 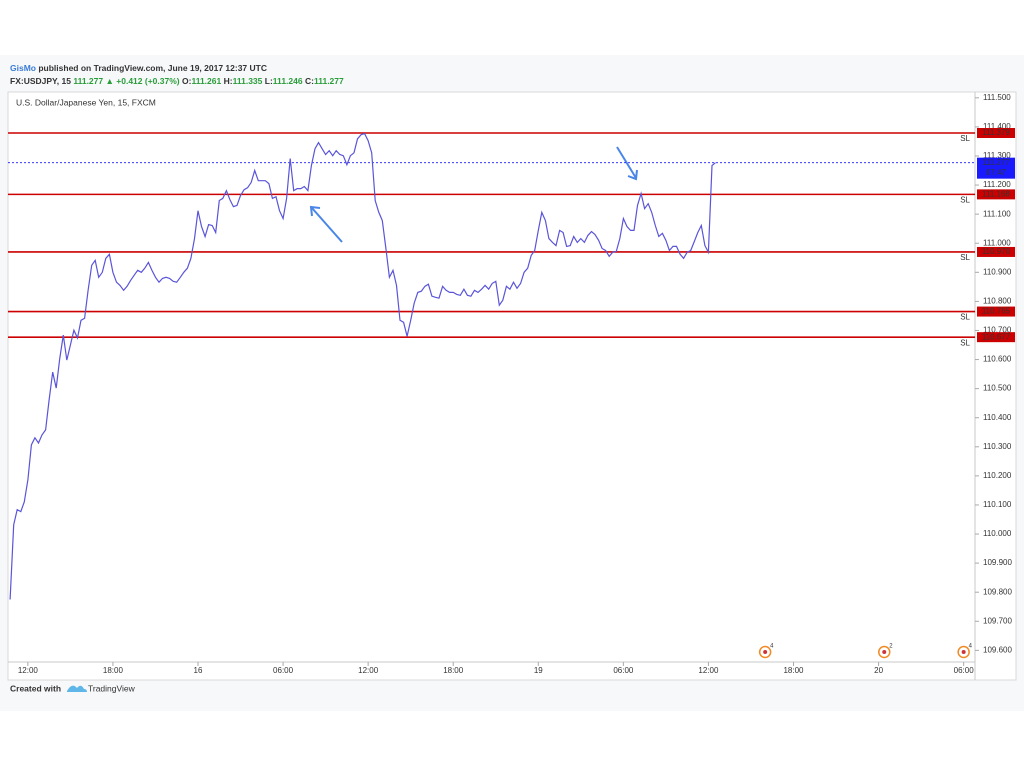 What do you see at coordinates (997, 504) in the screenshot?
I see `y-tick-label: 110.100` at bounding box center [997, 504].